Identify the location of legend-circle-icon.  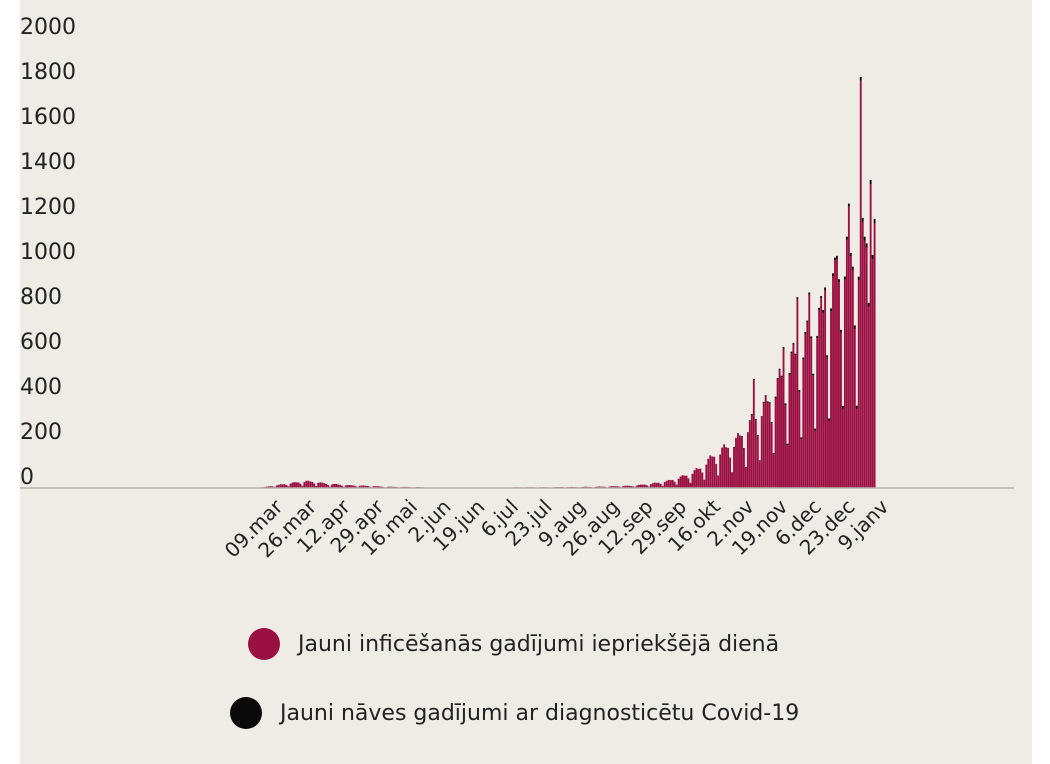
(246, 713).